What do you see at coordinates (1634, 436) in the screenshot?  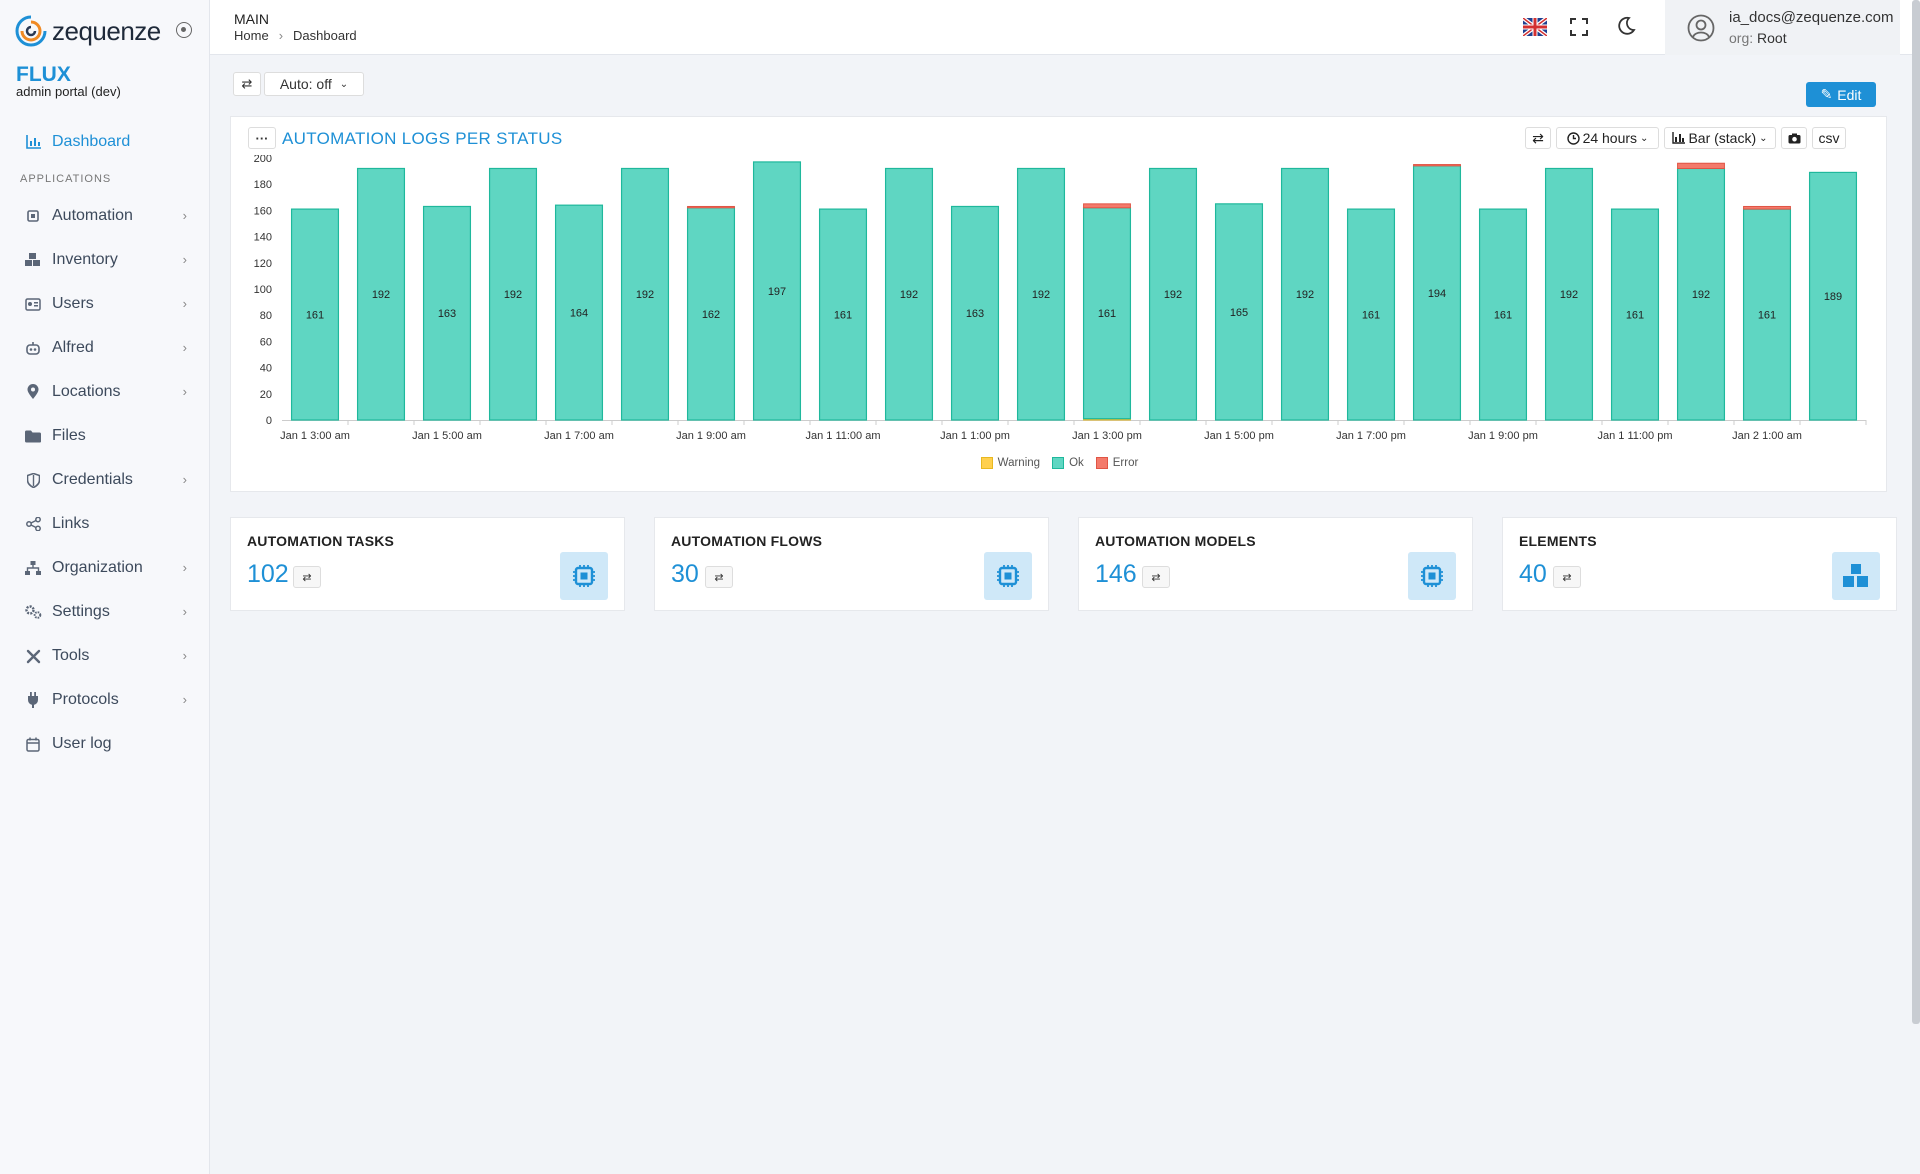 I see `x-tick-label: Jan 1 11:00 pm` at bounding box center [1634, 436].